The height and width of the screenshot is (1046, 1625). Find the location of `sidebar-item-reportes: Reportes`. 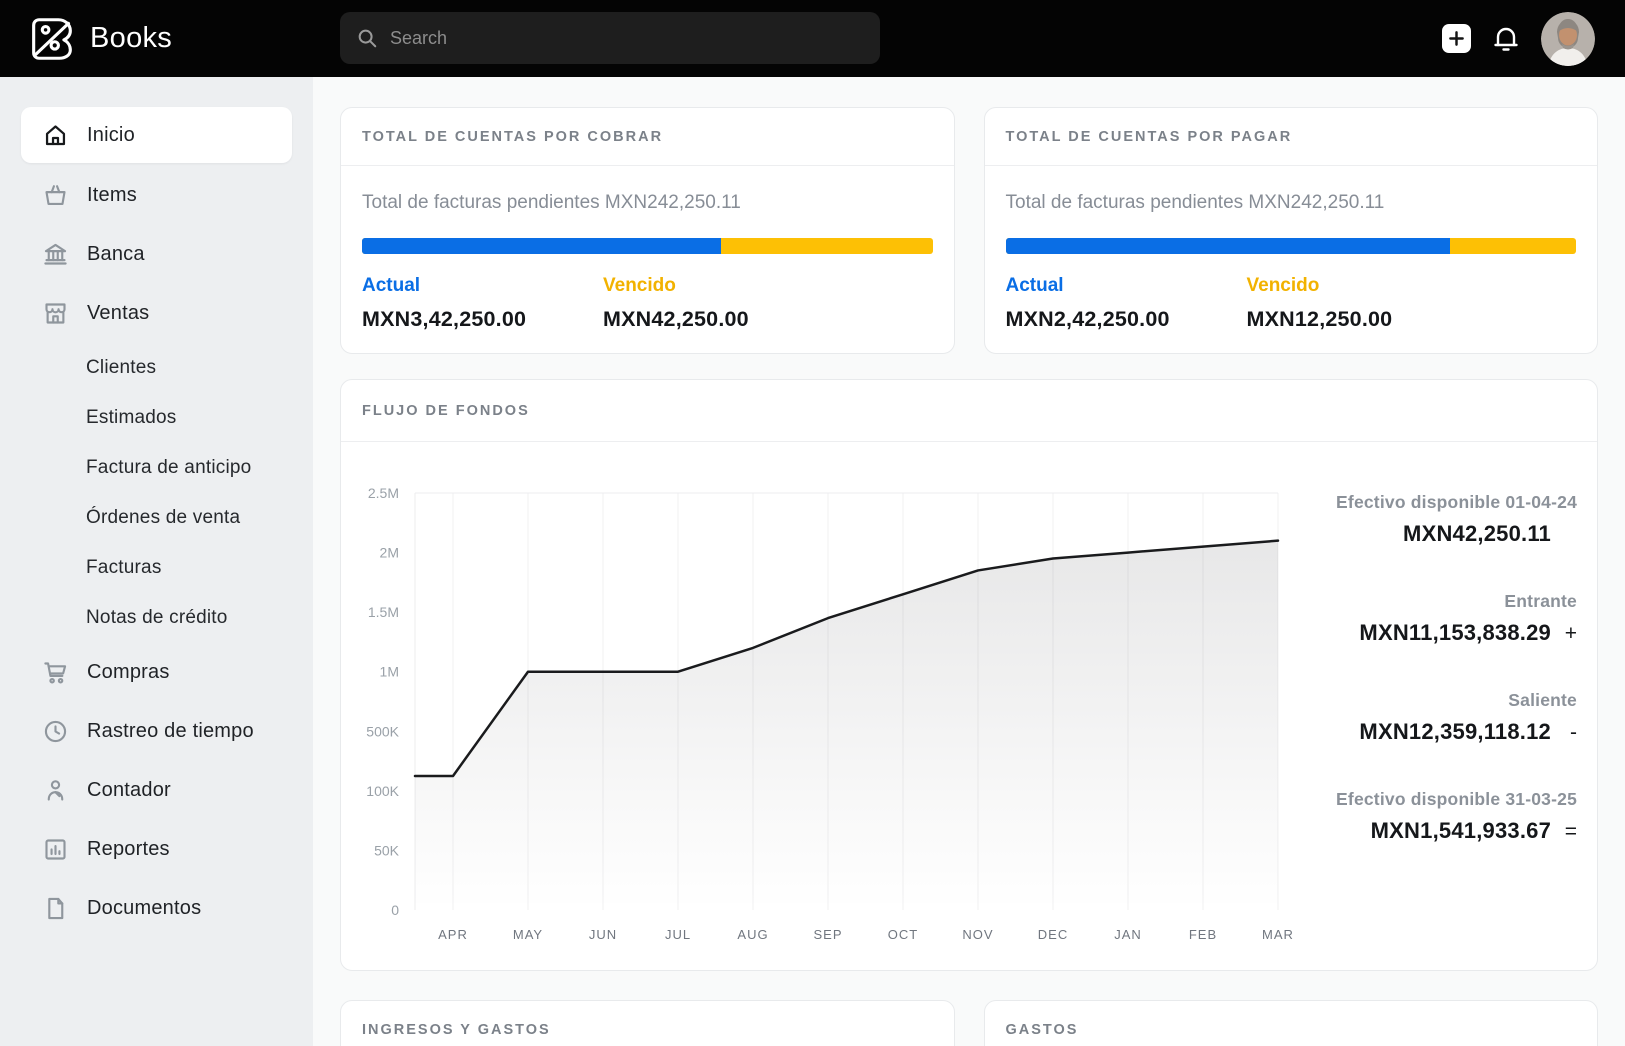

sidebar-item-reportes: Reportes is located at coordinates (156, 849).